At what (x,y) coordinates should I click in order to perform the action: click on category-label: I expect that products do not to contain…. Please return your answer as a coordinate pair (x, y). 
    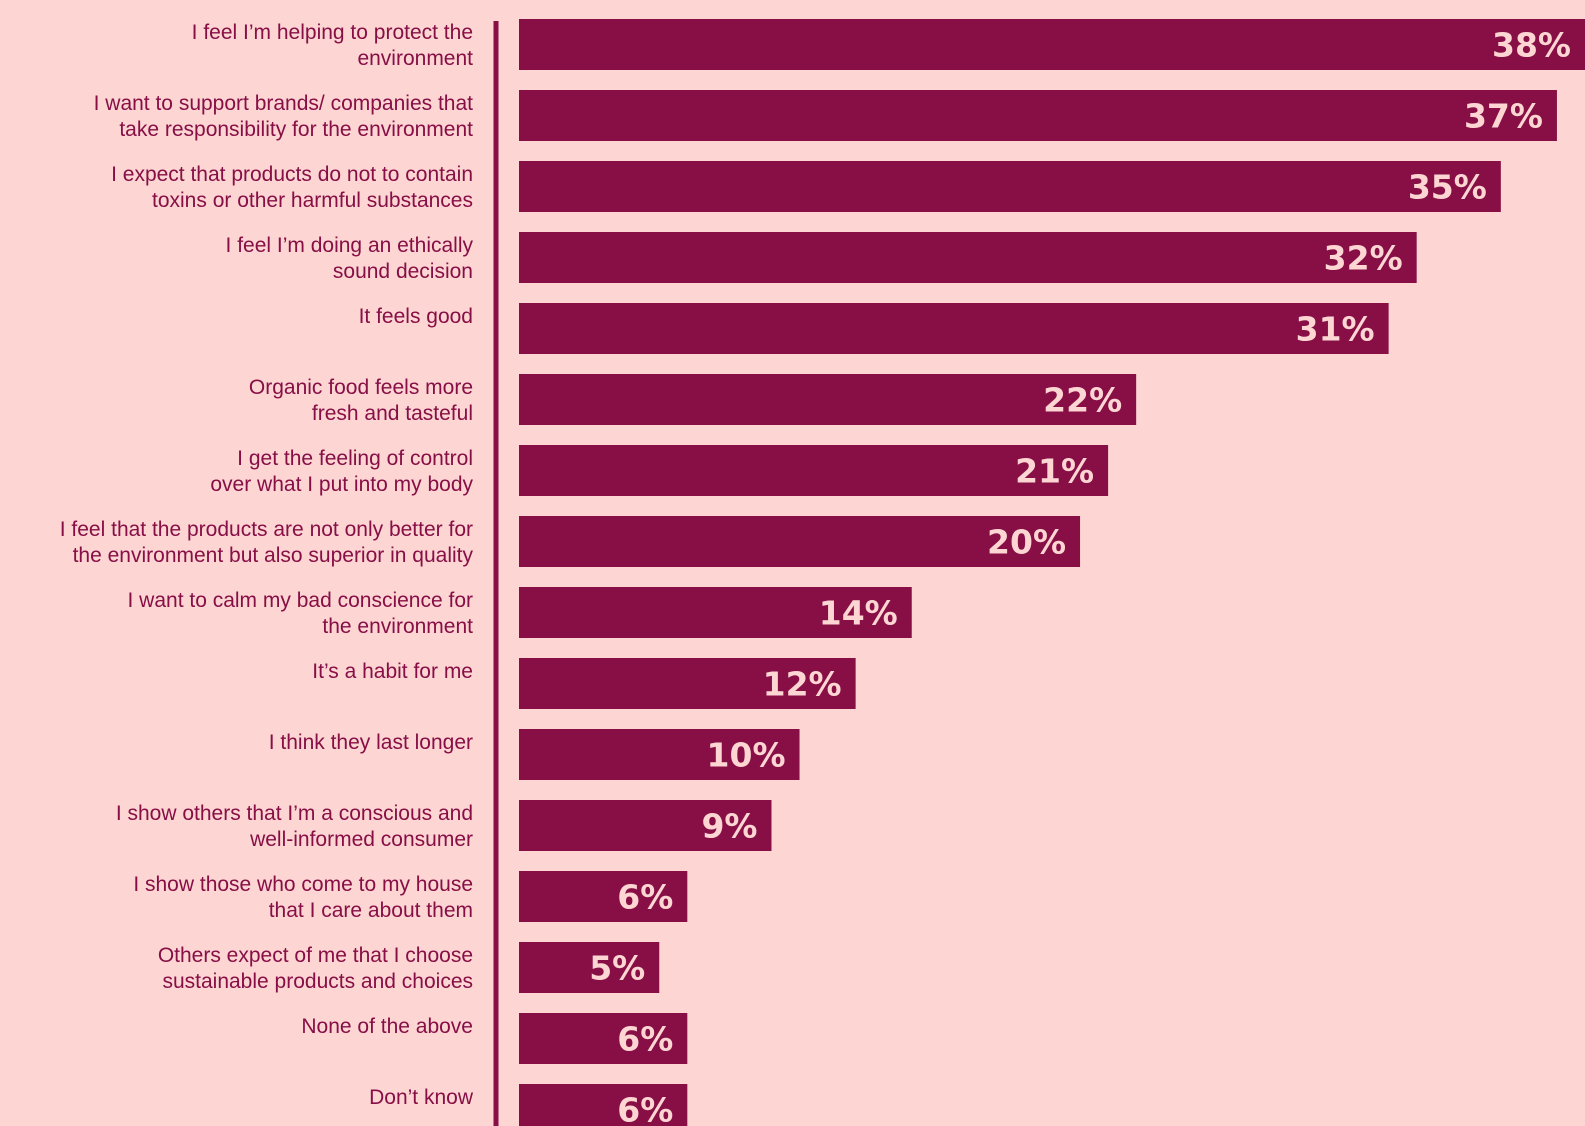
    Looking at the image, I should click on (292, 187).